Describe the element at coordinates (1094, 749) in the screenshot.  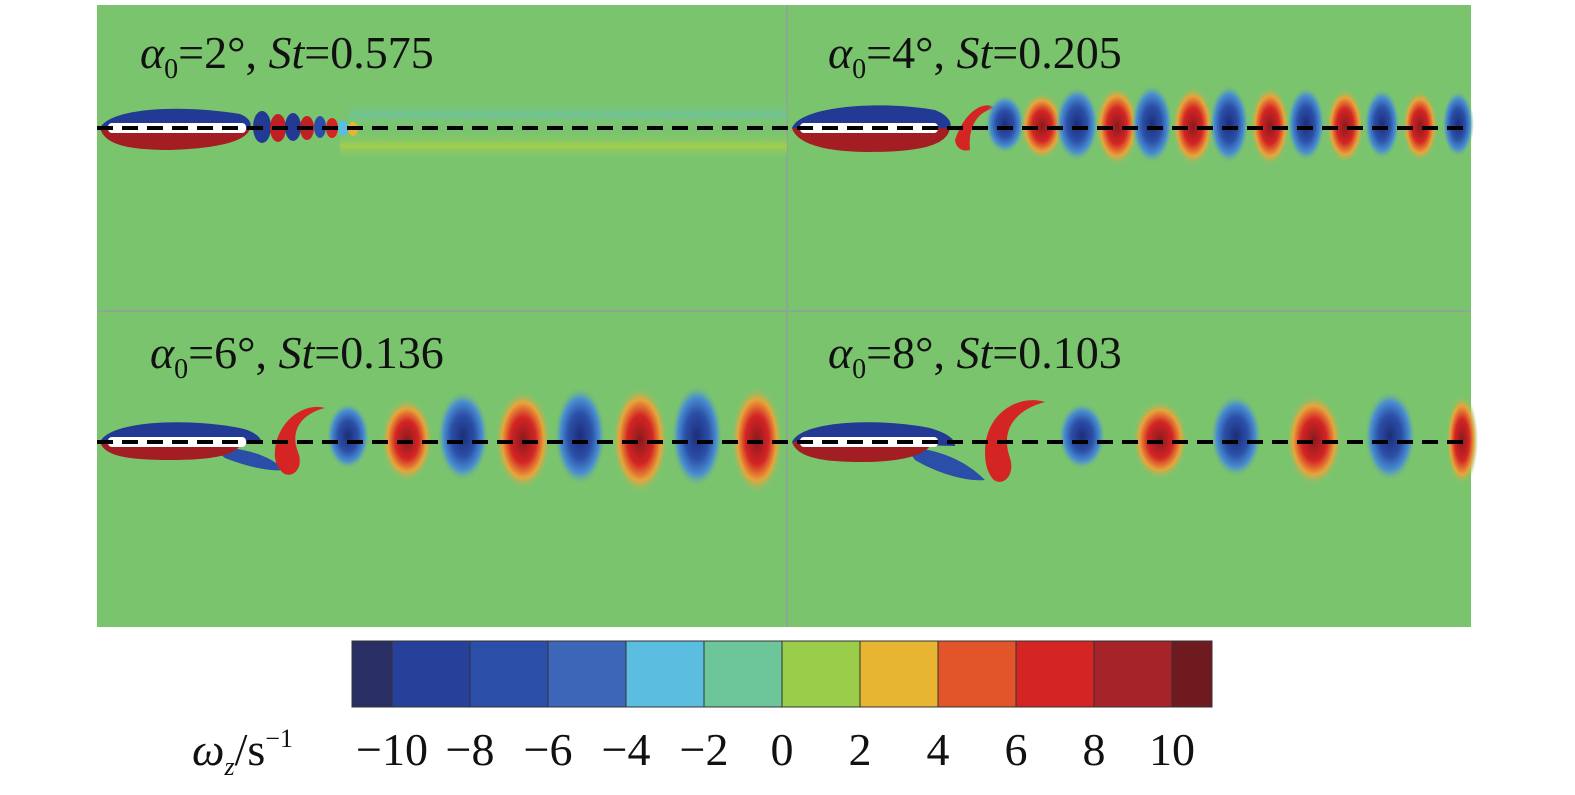
I see `colorbar-tick-label: 8` at that location.